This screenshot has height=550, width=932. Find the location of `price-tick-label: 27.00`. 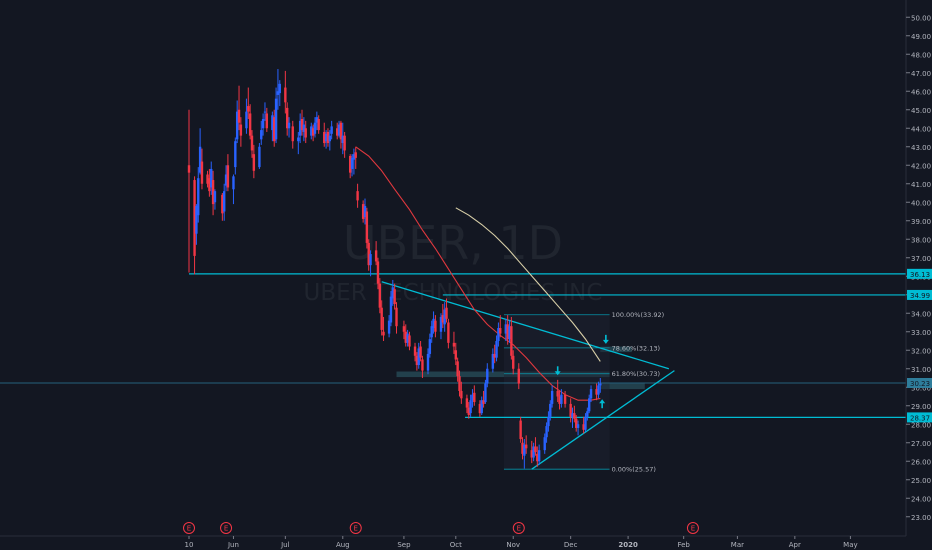

price-tick-label: 27.00 is located at coordinates (921, 444).